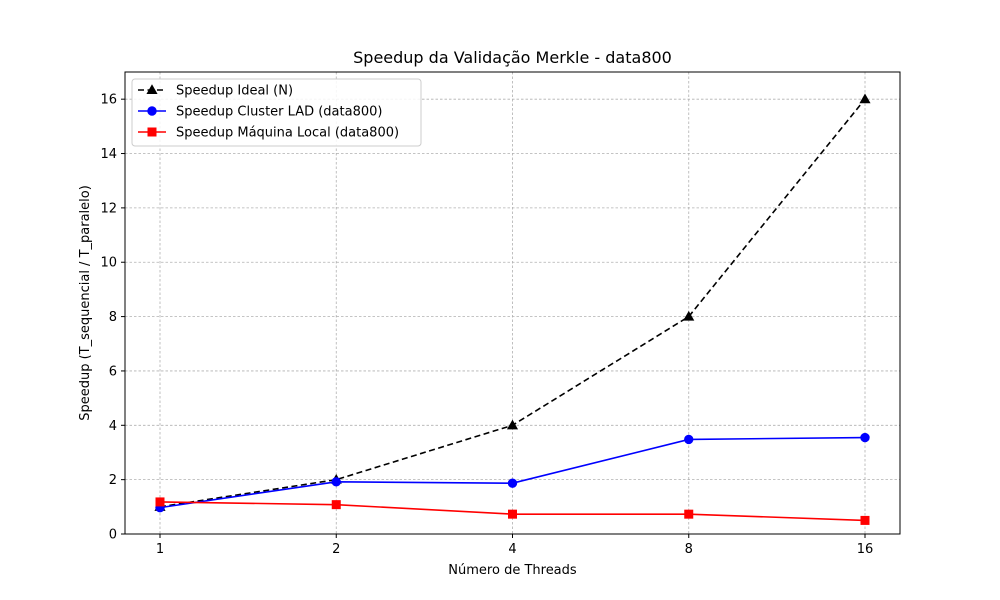  What do you see at coordinates (689, 549) in the screenshot?
I see `x-tick-label: 8` at bounding box center [689, 549].